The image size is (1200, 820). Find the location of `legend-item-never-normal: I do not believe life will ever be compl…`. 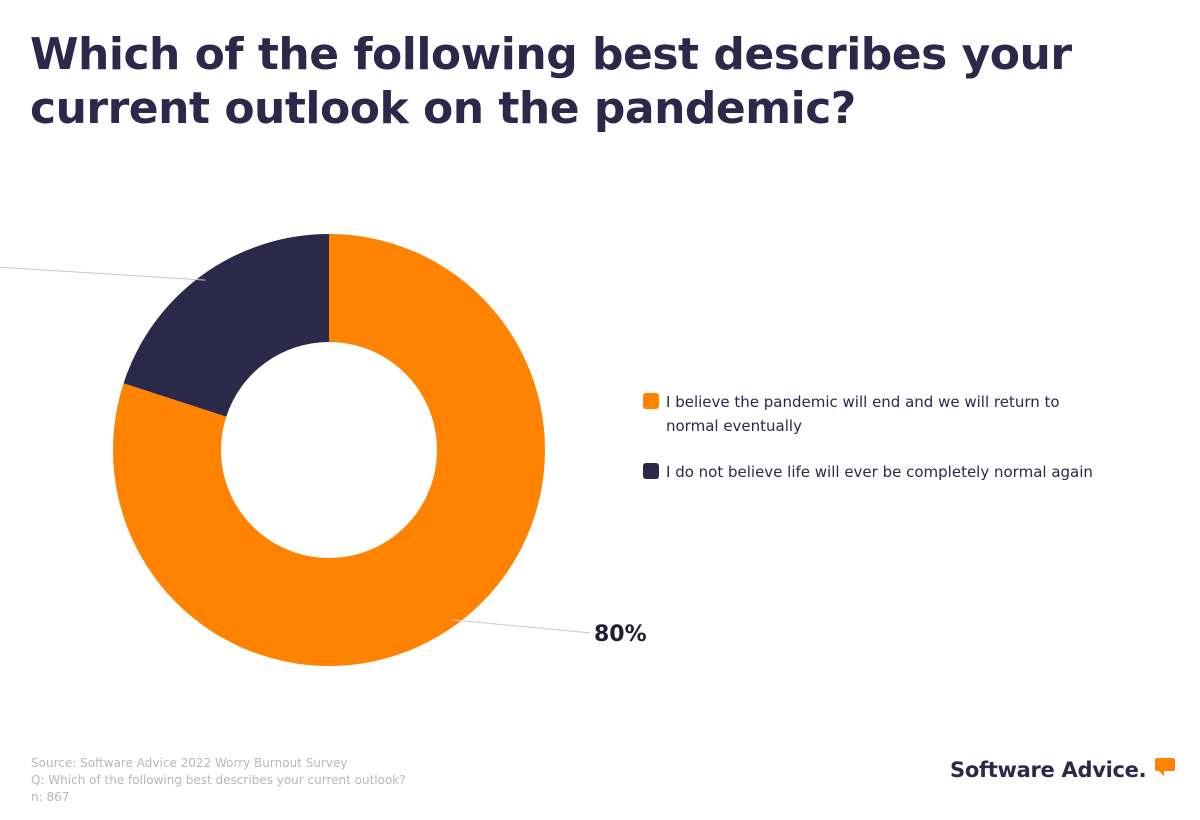

legend-item-never-normal: I do not believe life will ever be compl… is located at coordinates (873, 472).